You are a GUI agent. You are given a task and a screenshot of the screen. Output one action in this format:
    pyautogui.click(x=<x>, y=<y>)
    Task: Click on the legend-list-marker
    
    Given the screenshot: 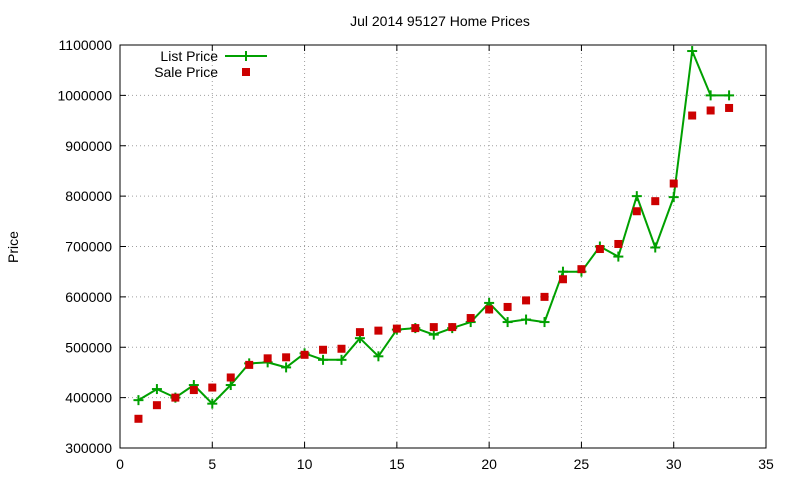 What is the action you would take?
    pyautogui.click(x=246, y=56)
    